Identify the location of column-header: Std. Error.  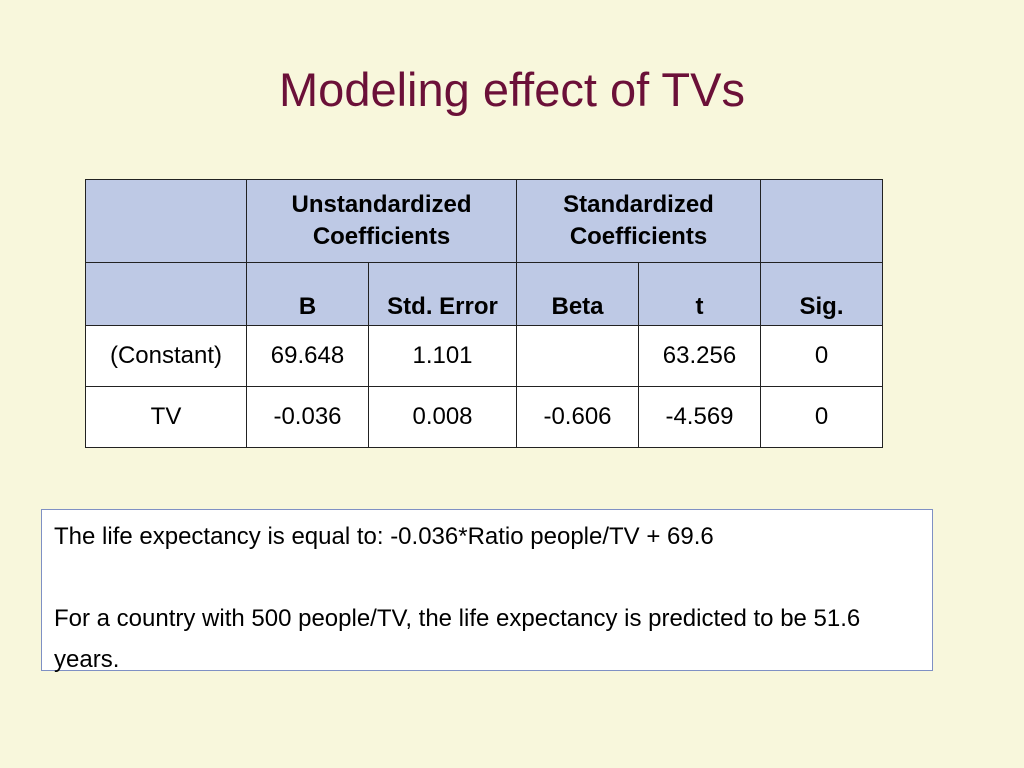
(442, 294).